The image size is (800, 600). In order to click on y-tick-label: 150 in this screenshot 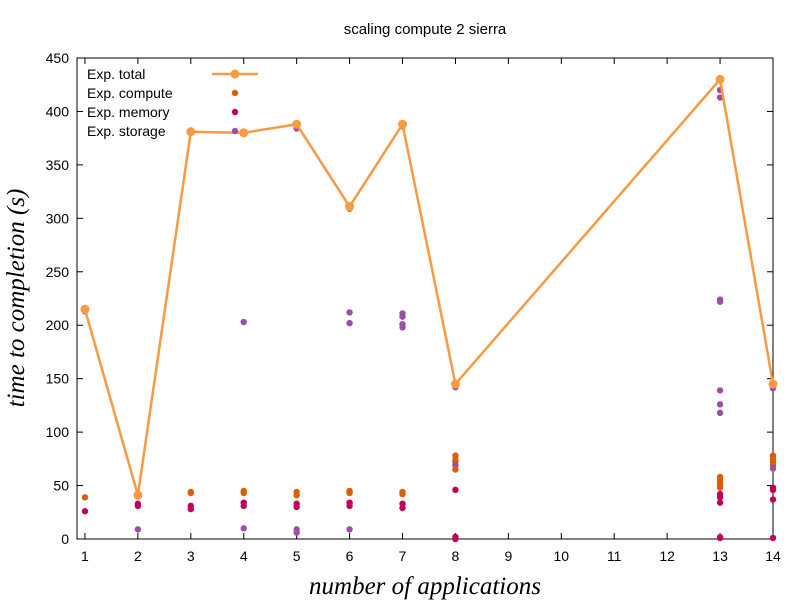, I will do `click(58, 379)`.